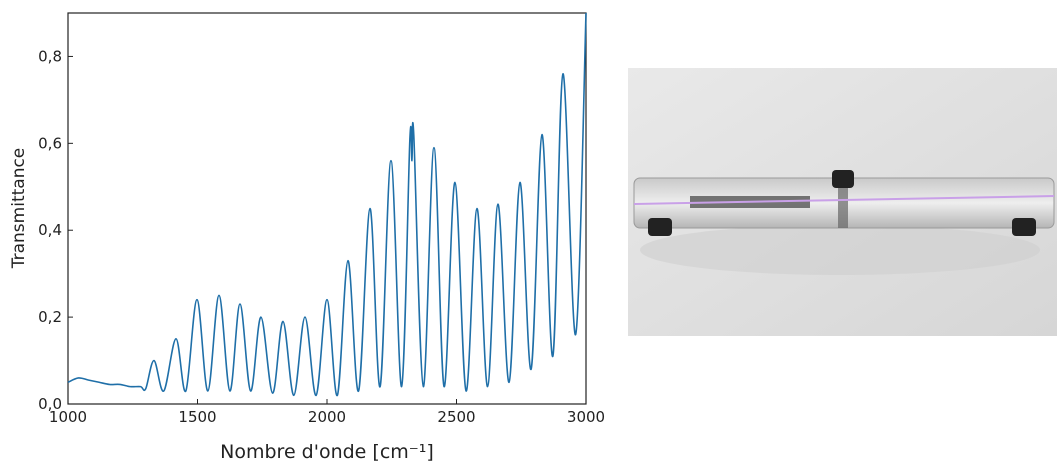  Describe the element at coordinates (327, 452) in the screenshot. I see `x-axis-label: Nombre d'onde [cm⁻¹]` at that location.